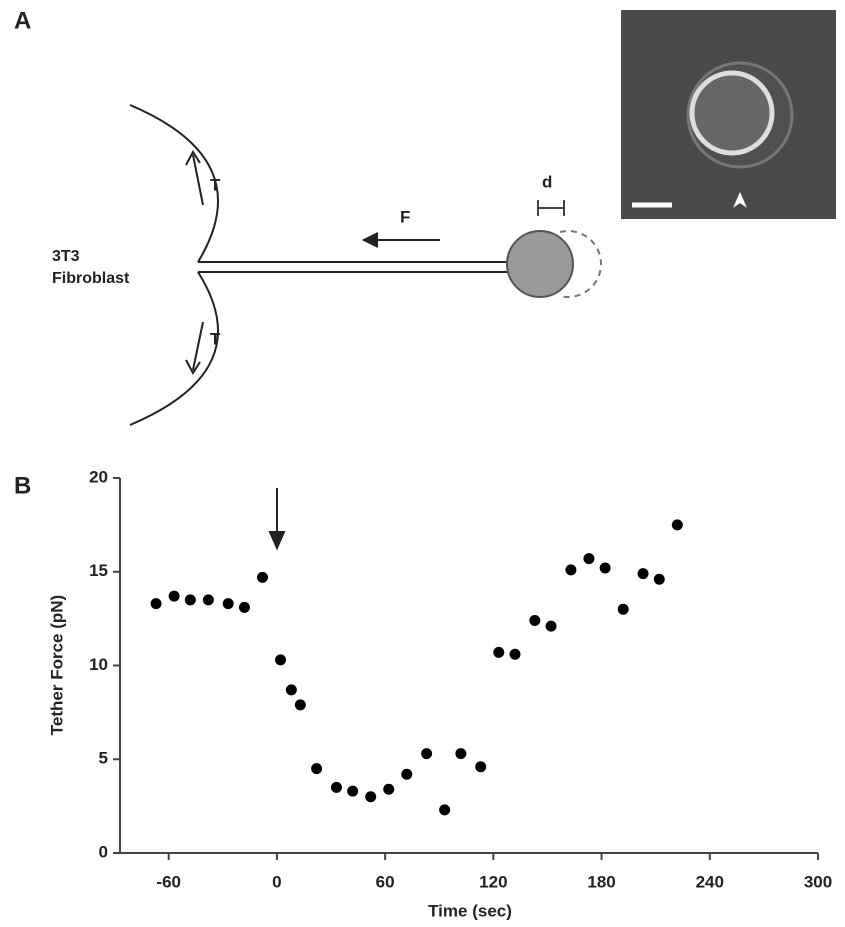  Describe the element at coordinates (98, 664) in the screenshot. I see `y-tick-label: 10` at that location.